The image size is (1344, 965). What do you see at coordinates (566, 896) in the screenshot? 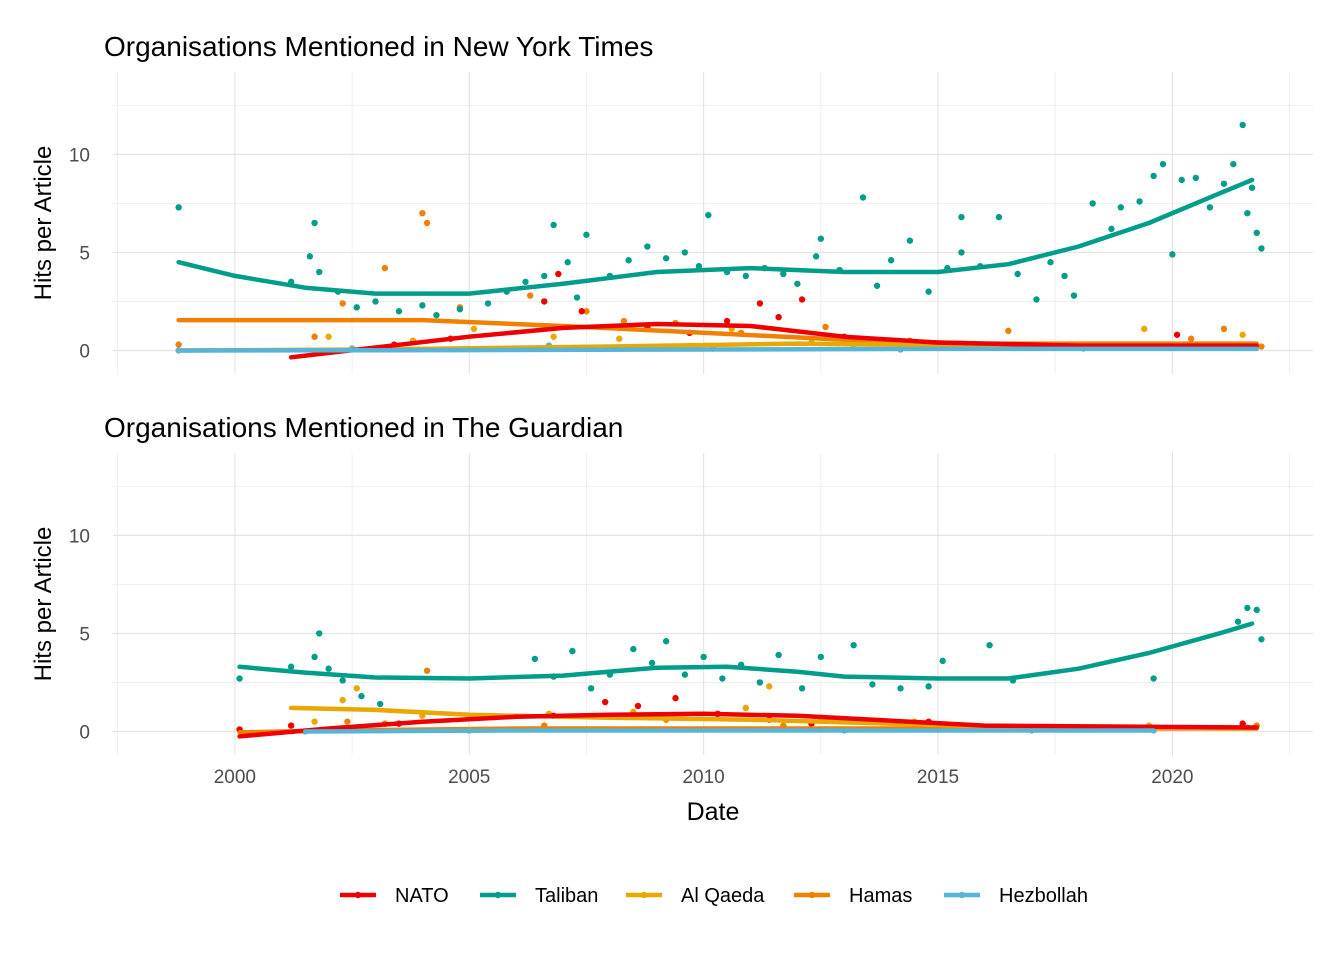
I see `legend-label-taliban: Taliban` at bounding box center [566, 896].